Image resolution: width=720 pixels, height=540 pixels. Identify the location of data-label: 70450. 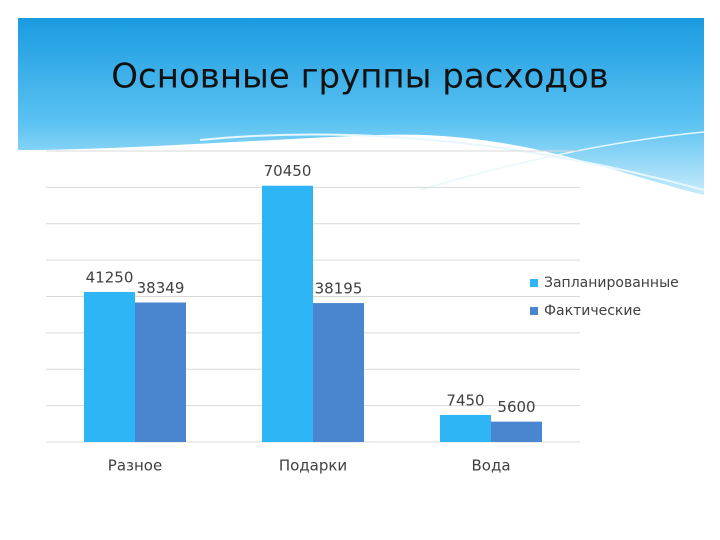
(288, 171).